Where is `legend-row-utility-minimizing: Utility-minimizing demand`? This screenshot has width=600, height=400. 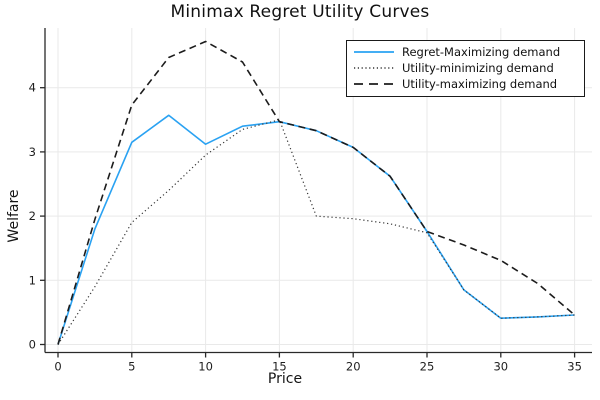 legend-row-utility-minimizing: Utility-minimizing demand is located at coordinates (465, 68).